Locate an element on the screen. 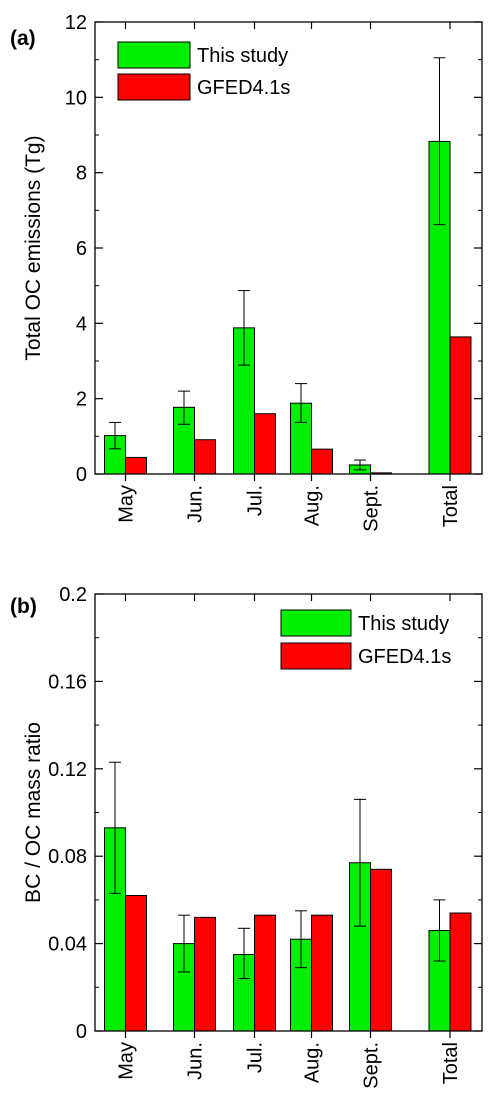 The width and height of the screenshot is (490, 1103). y-tick-label: 4 is located at coordinates (81, 324).